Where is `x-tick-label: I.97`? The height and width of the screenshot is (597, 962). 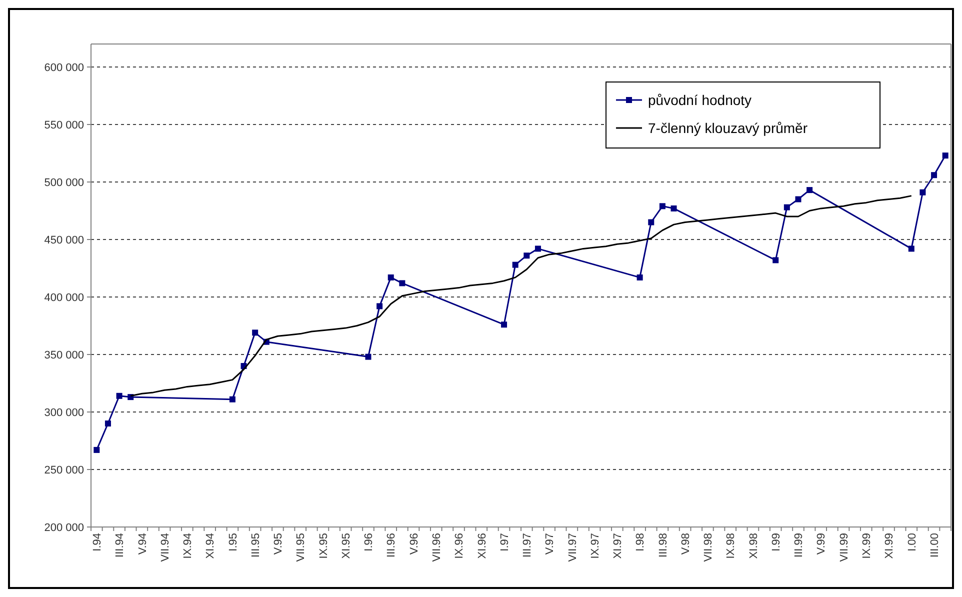 x-tick-label: I.97 is located at coordinates (504, 542).